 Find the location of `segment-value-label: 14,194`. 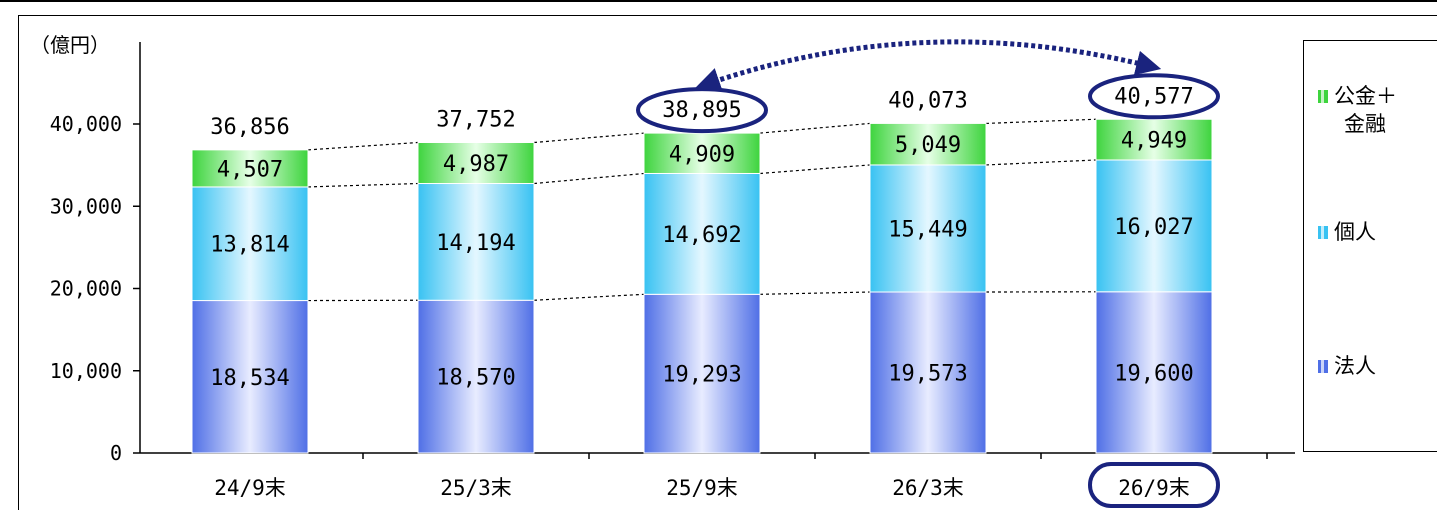

segment-value-label: 14,194 is located at coordinates (475, 243).